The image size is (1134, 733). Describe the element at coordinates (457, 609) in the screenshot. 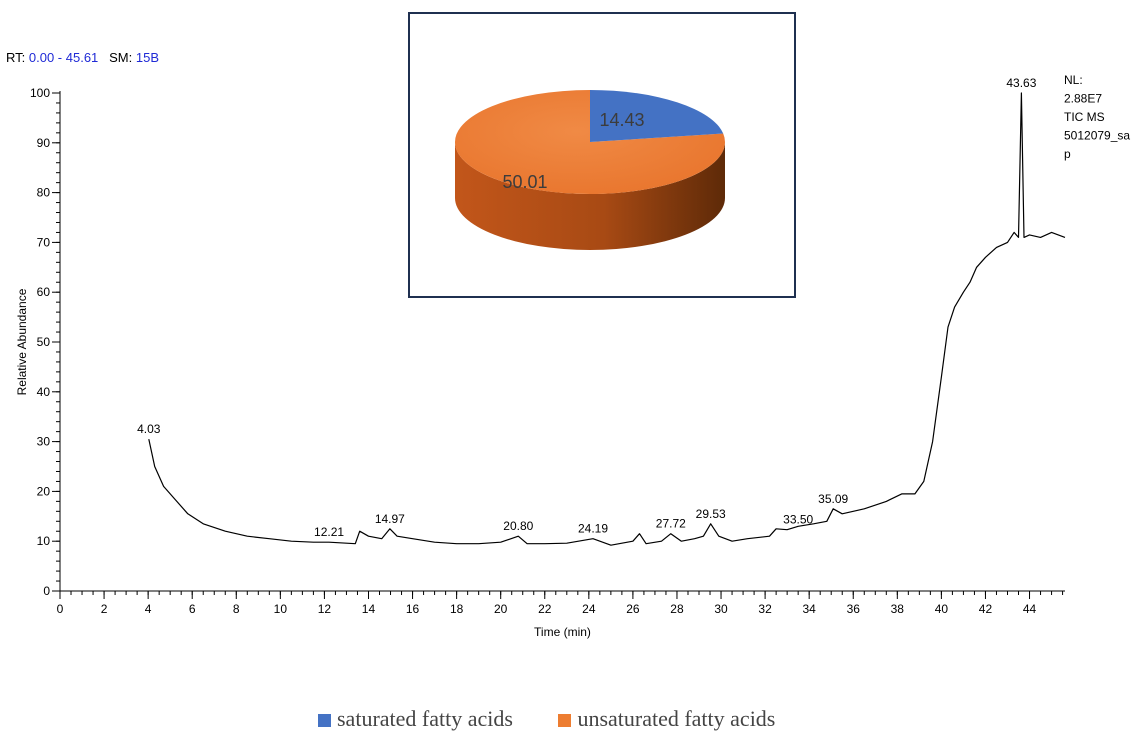

I see `x-tick-label: 18` at that location.